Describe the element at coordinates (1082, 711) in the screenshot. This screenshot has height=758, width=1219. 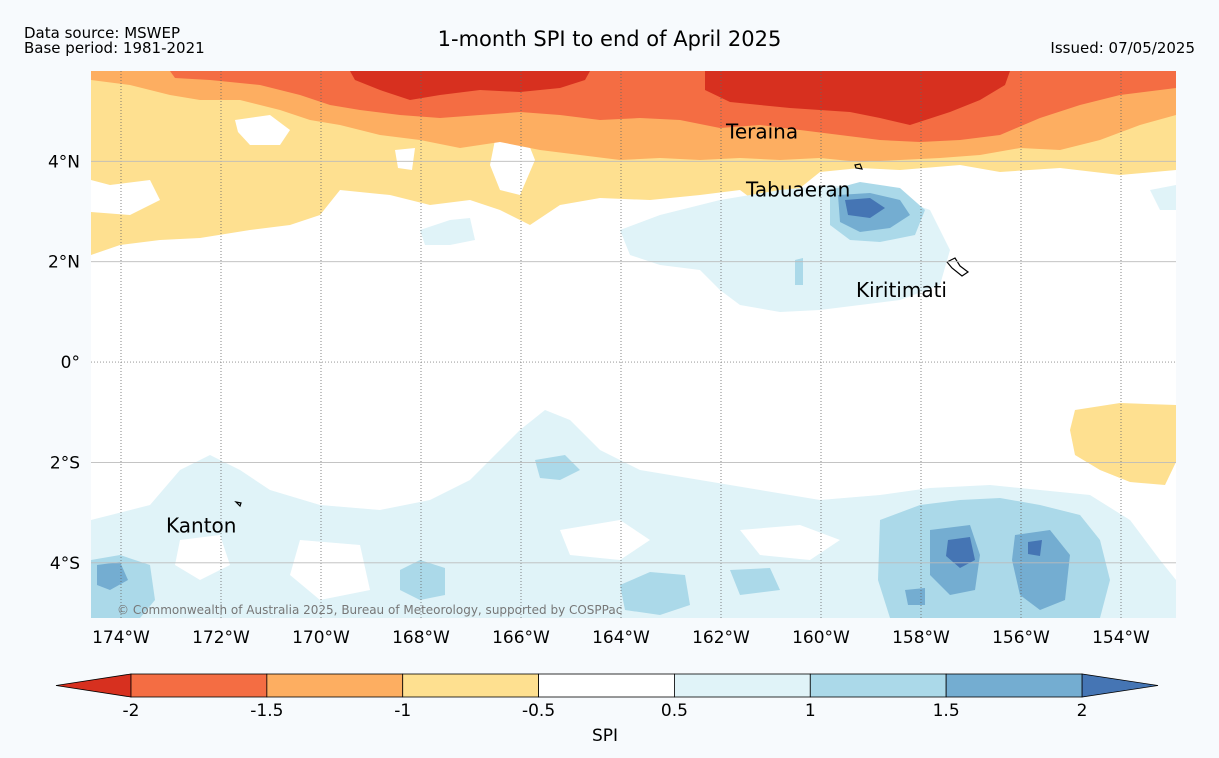
I see `colorbar-tick-label: 2` at that location.